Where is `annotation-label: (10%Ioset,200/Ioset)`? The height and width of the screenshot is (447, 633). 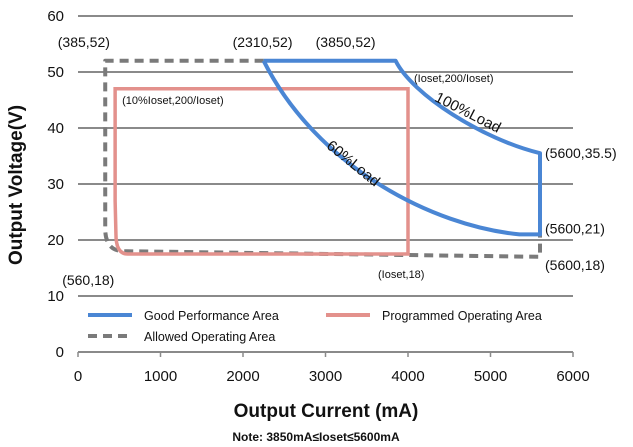 annotation-label: (10%Ioset,200/Ioset) is located at coordinates (173, 101).